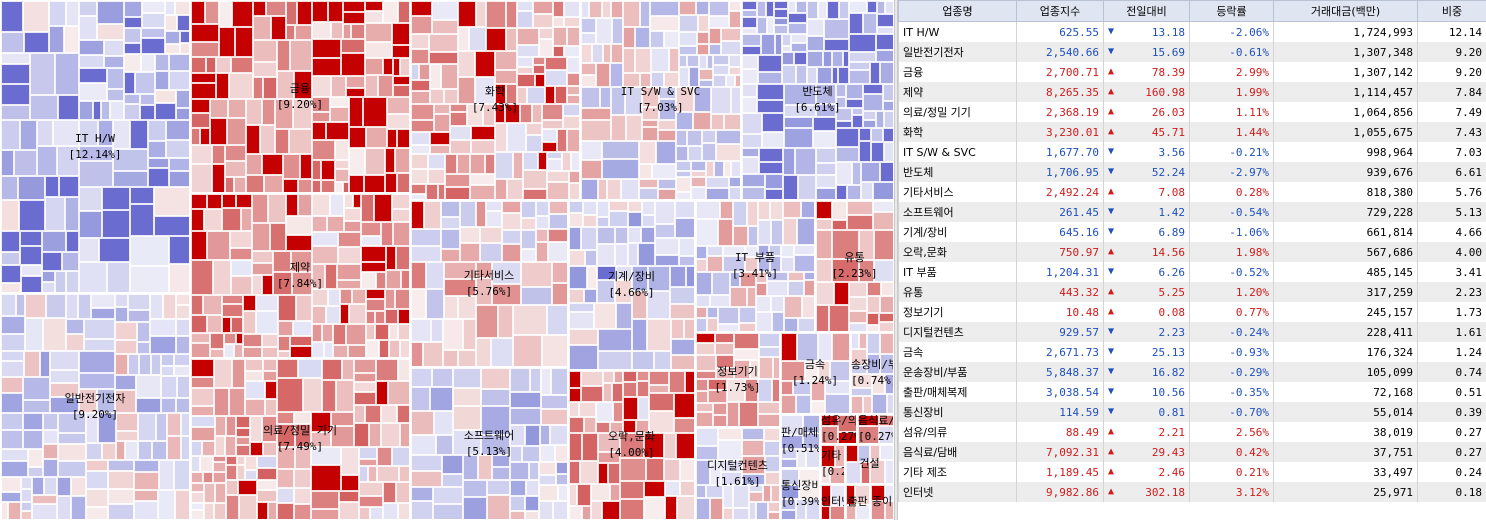 The height and width of the screenshot is (520, 1486). What do you see at coordinates (1345, 11) in the screenshot?
I see `column-header-volume: 거래대금(백만)` at bounding box center [1345, 11].